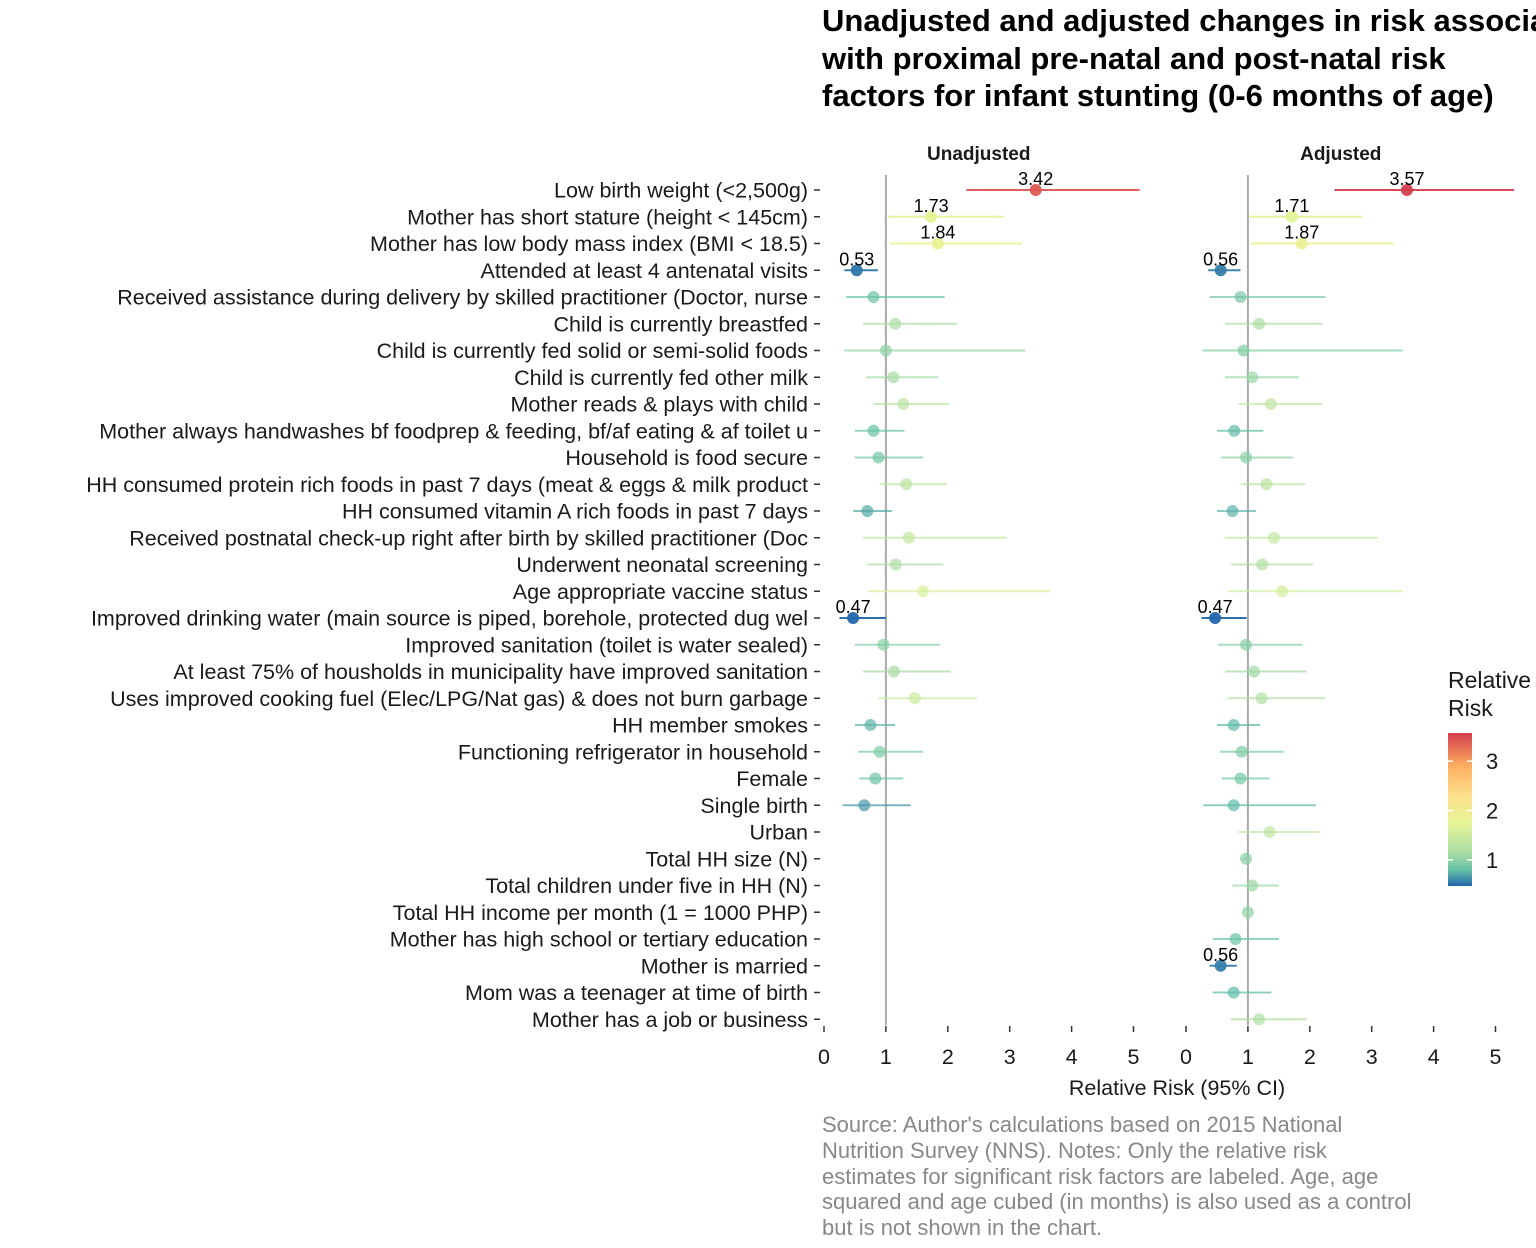 The width and height of the screenshot is (1536, 1248). I want to click on panel-strip-label: Unadjusted, so click(978, 154).